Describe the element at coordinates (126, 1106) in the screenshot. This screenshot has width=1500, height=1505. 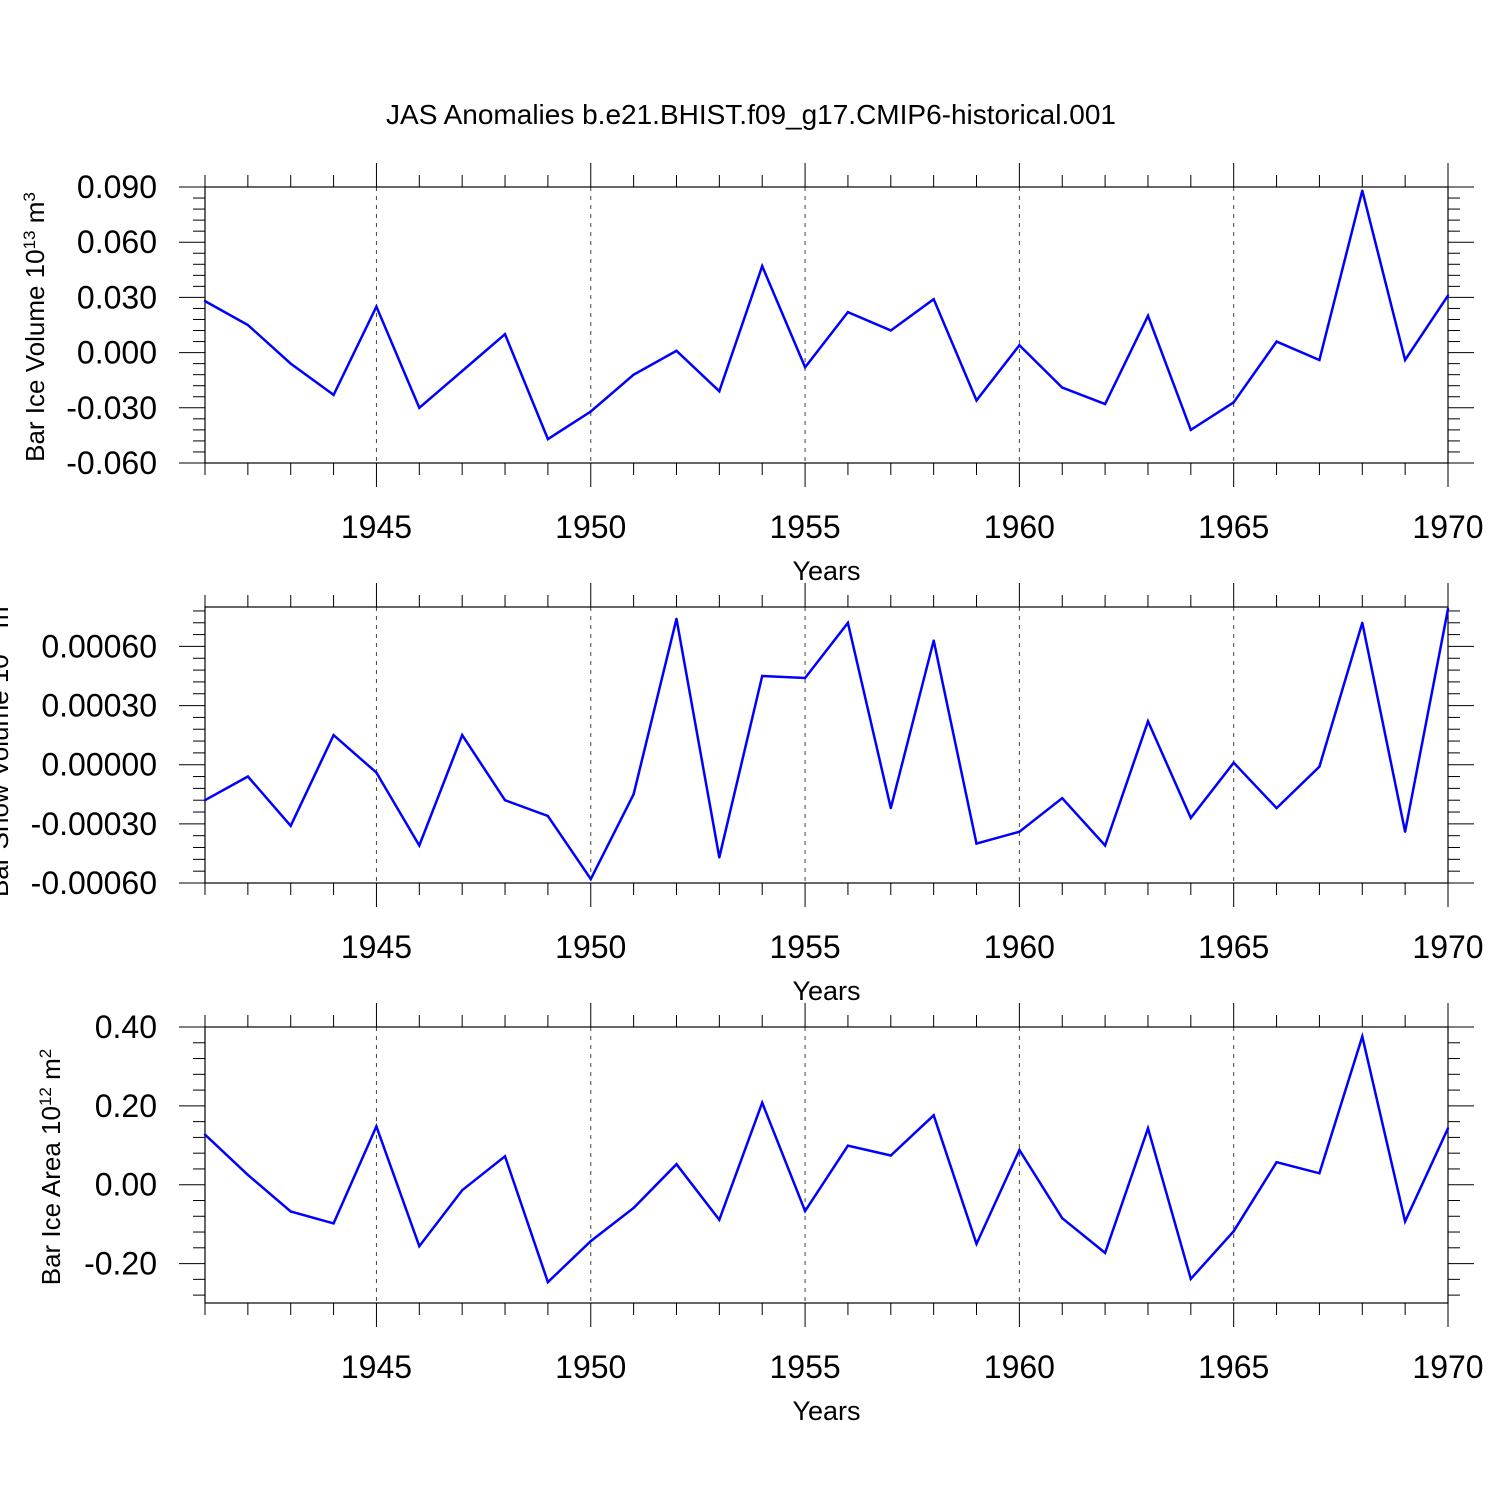
I see `y-tick-label: 0.20` at that location.